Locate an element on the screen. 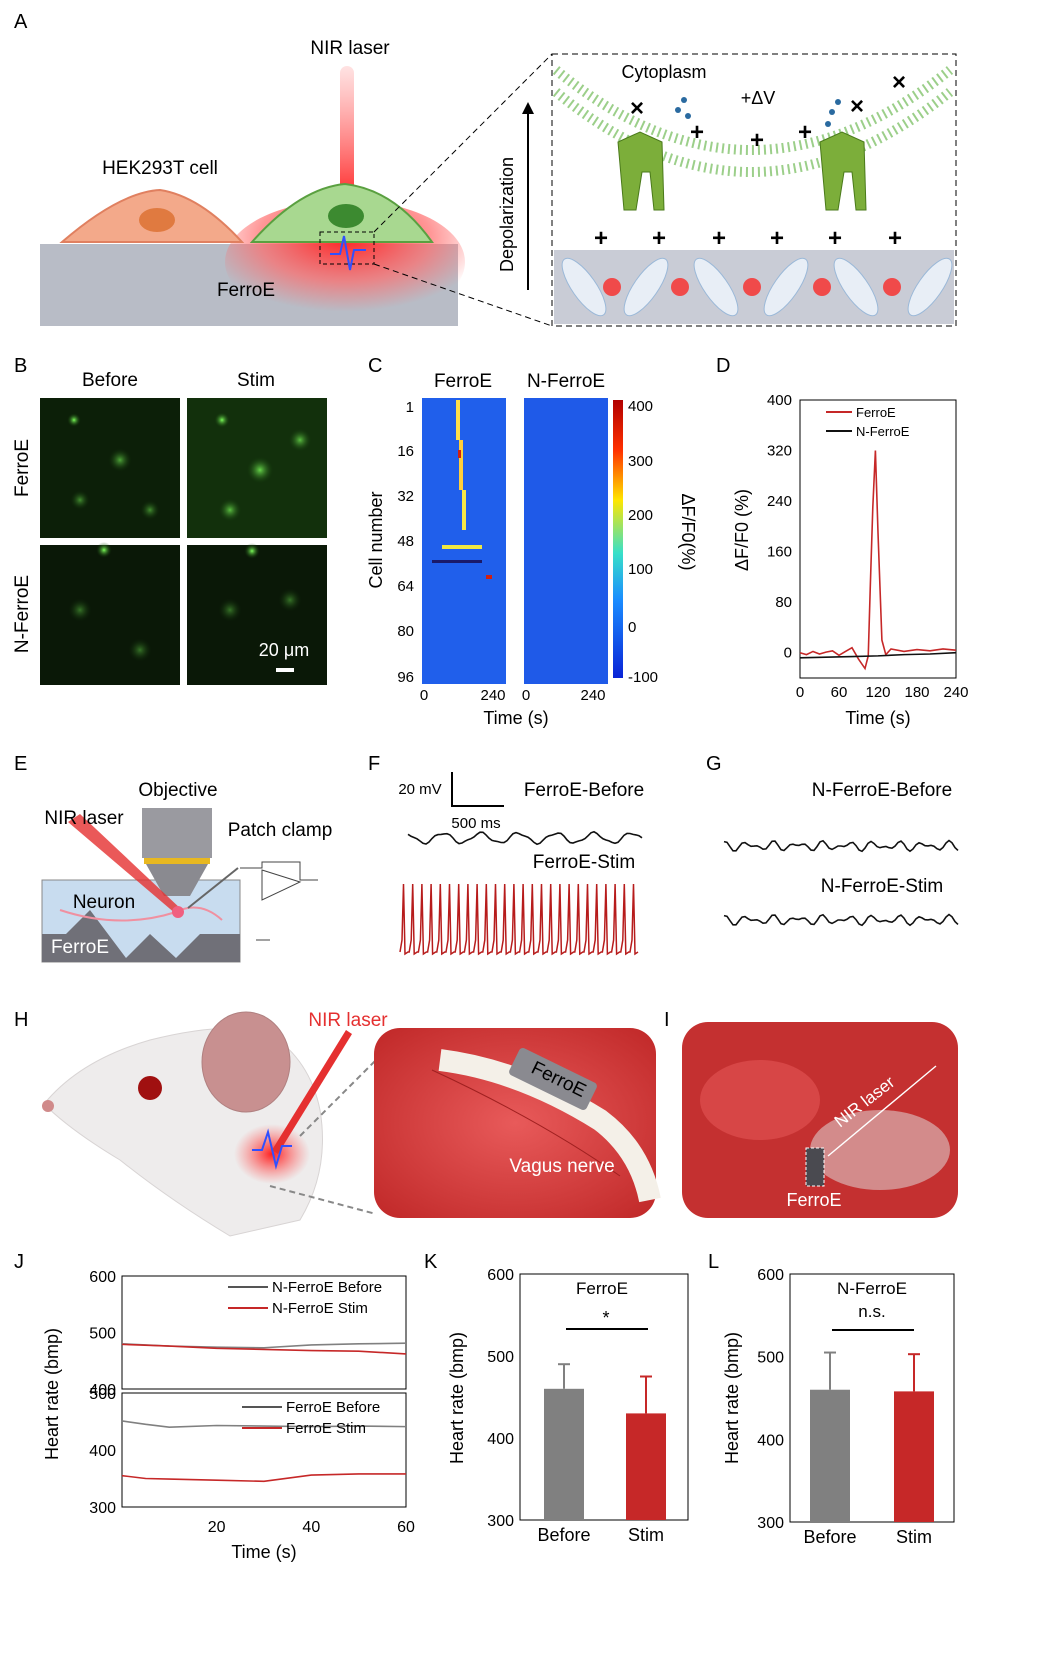 The image size is (1048, 1663). y-tick: 0 is located at coordinates (788, 653).